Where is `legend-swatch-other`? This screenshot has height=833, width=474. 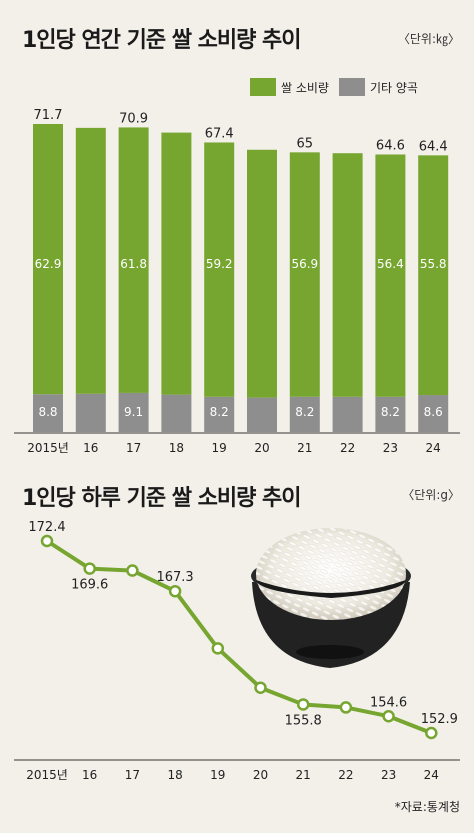 legend-swatch-other is located at coordinates (351, 87).